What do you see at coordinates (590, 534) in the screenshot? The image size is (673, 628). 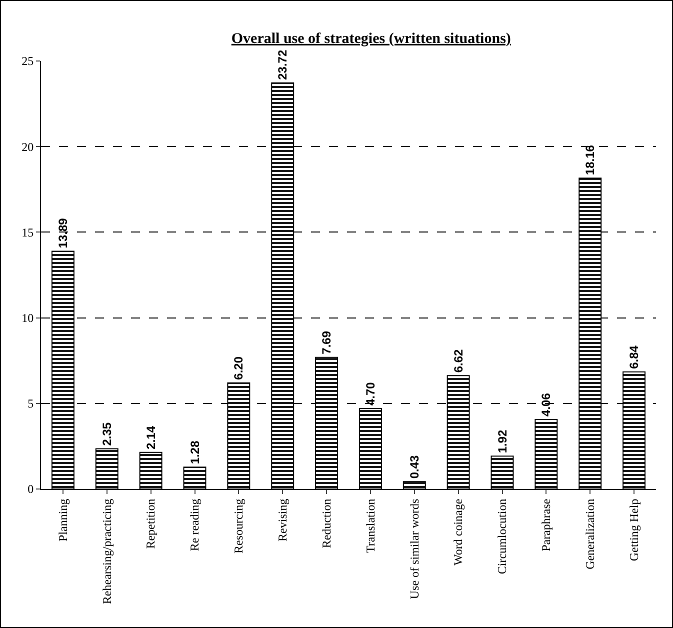 I see `x-tick-label: Generalization` at bounding box center [590, 534].